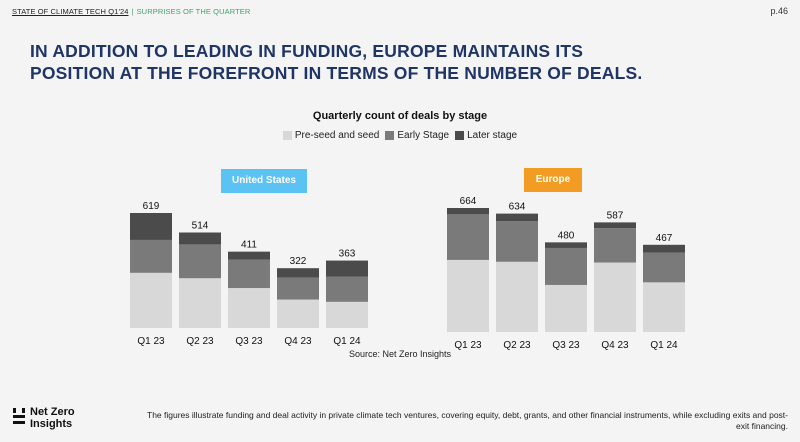 The height and width of the screenshot is (442, 800). What do you see at coordinates (400, 354) in the screenshot?
I see `chart-source: Source: Net Zero Insights` at bounding box center [400, 354].